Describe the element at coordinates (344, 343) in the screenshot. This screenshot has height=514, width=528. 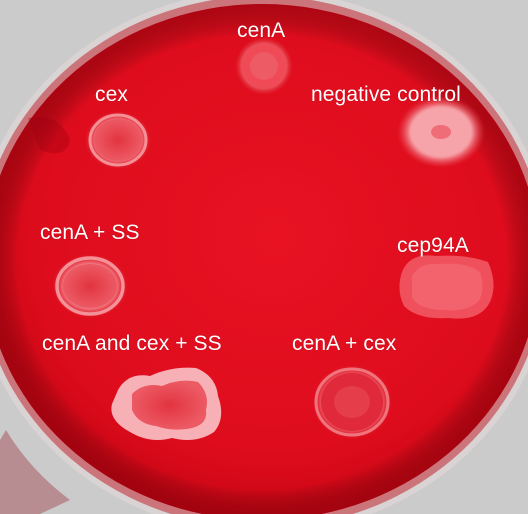
I see `label-cenA-cex: cenA + cex` at that location.